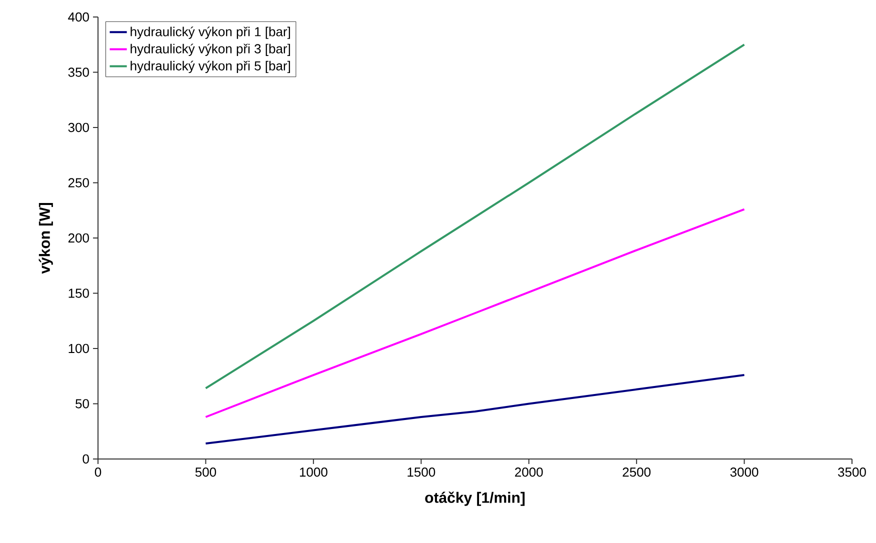  Describe the element at coordinates (475, 499) in the screenshot. I see `x-axis-title: otáčky [1/min]` at that location.